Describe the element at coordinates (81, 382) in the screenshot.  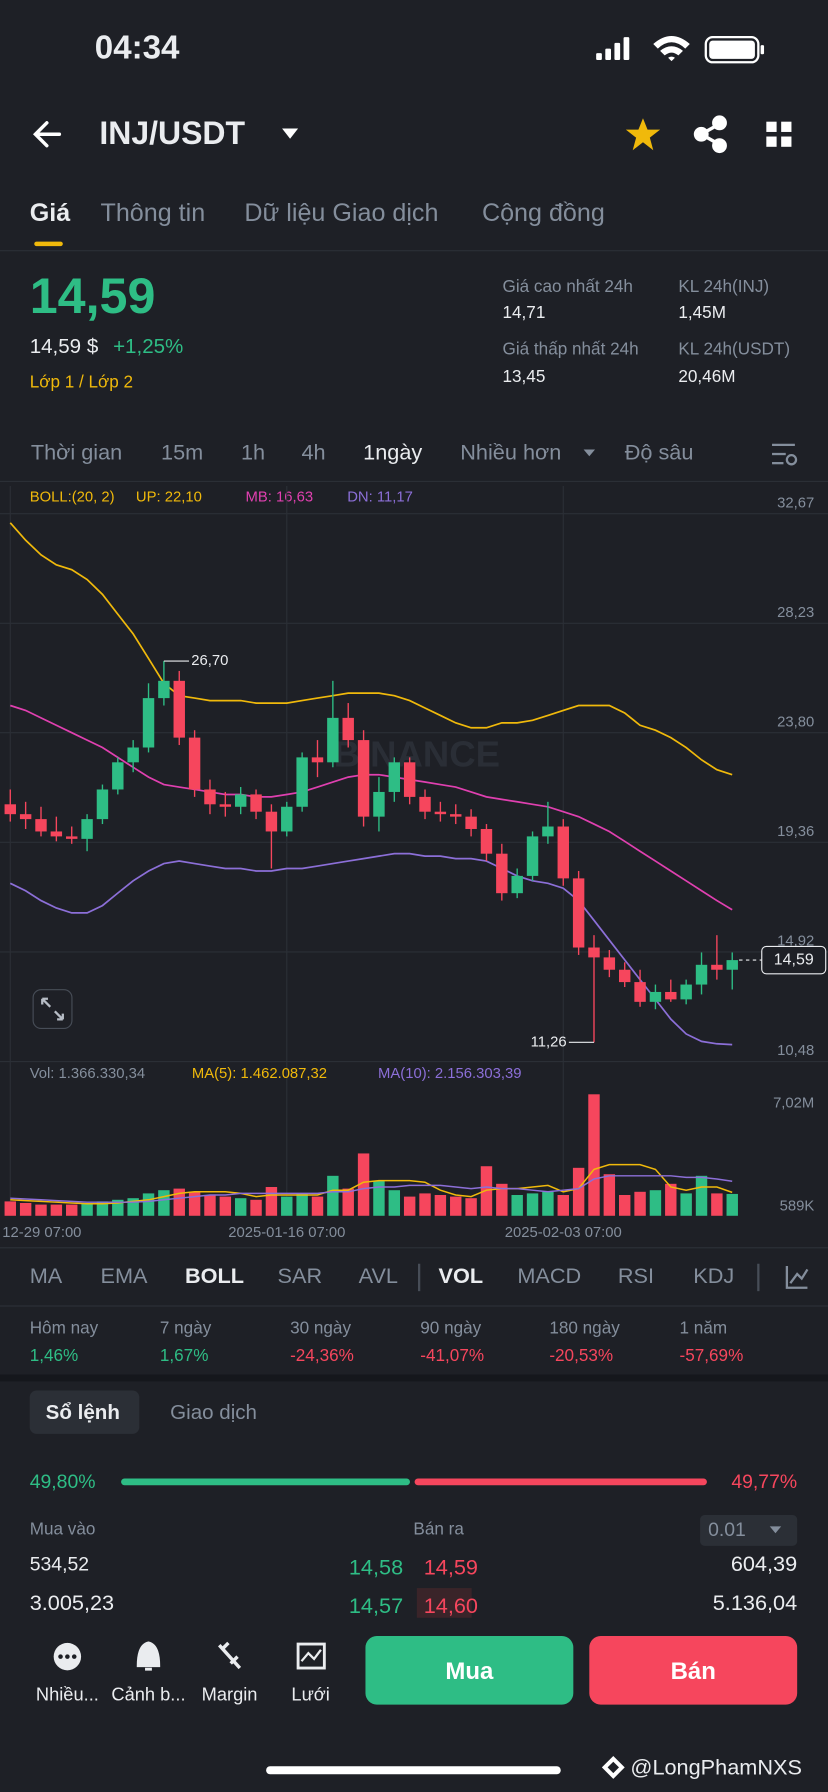
I see `layer-tag: Lớp 1 / Lớp 2` at that location.